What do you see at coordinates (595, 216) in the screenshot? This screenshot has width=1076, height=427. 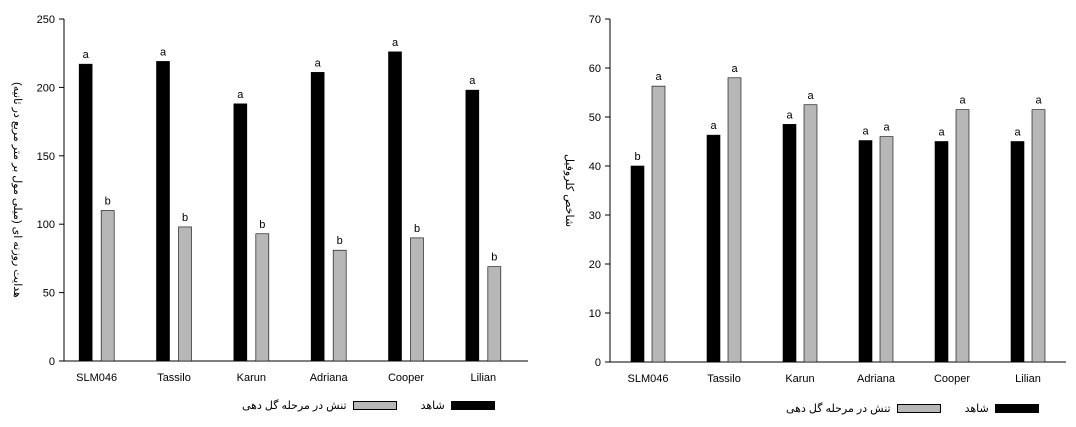 I see `y-tick-label: 30` at bounding box center [595, 216].